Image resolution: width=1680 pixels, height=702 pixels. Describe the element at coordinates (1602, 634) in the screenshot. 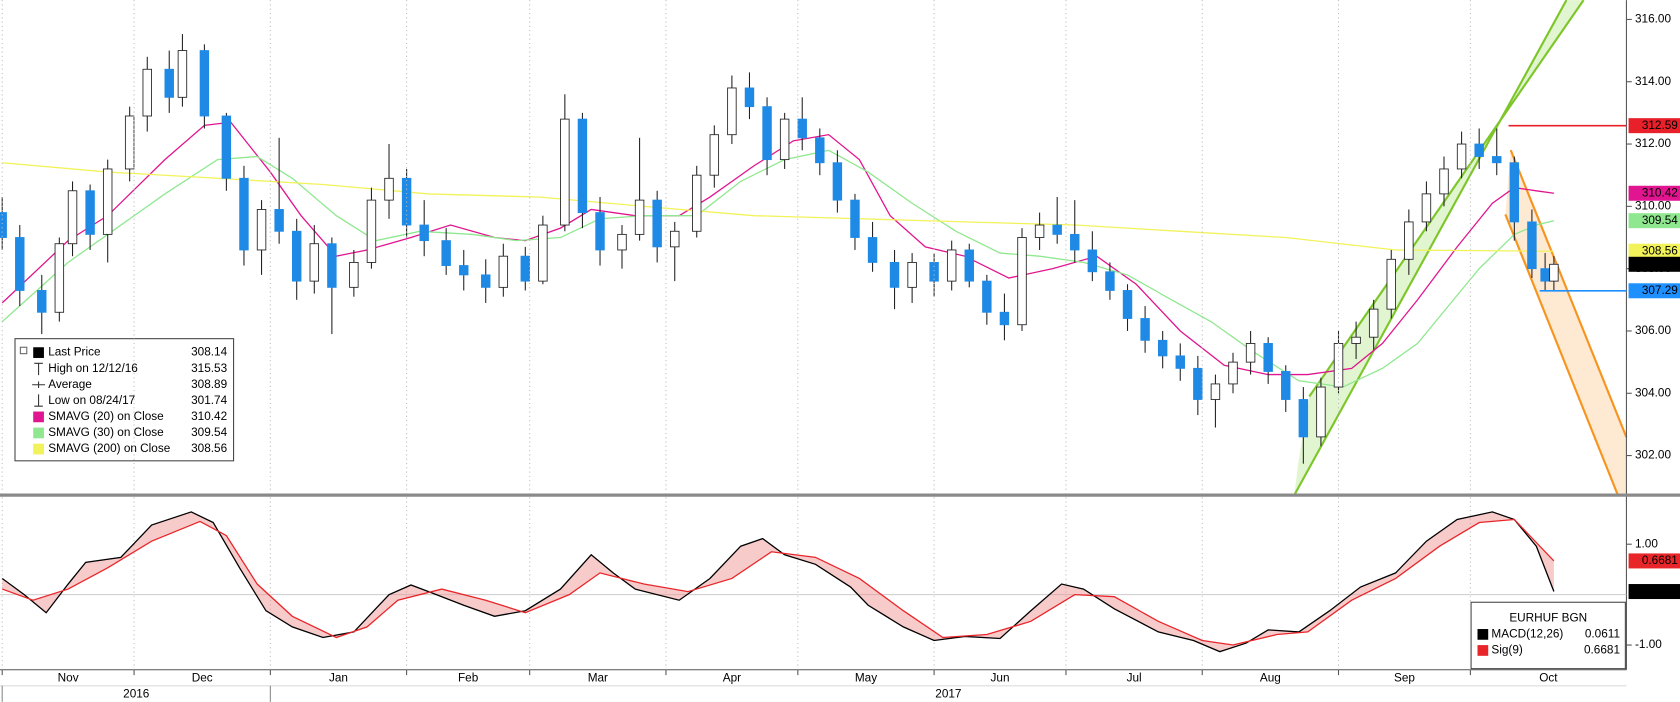

I see `legend-value: 0.0611` at that location.